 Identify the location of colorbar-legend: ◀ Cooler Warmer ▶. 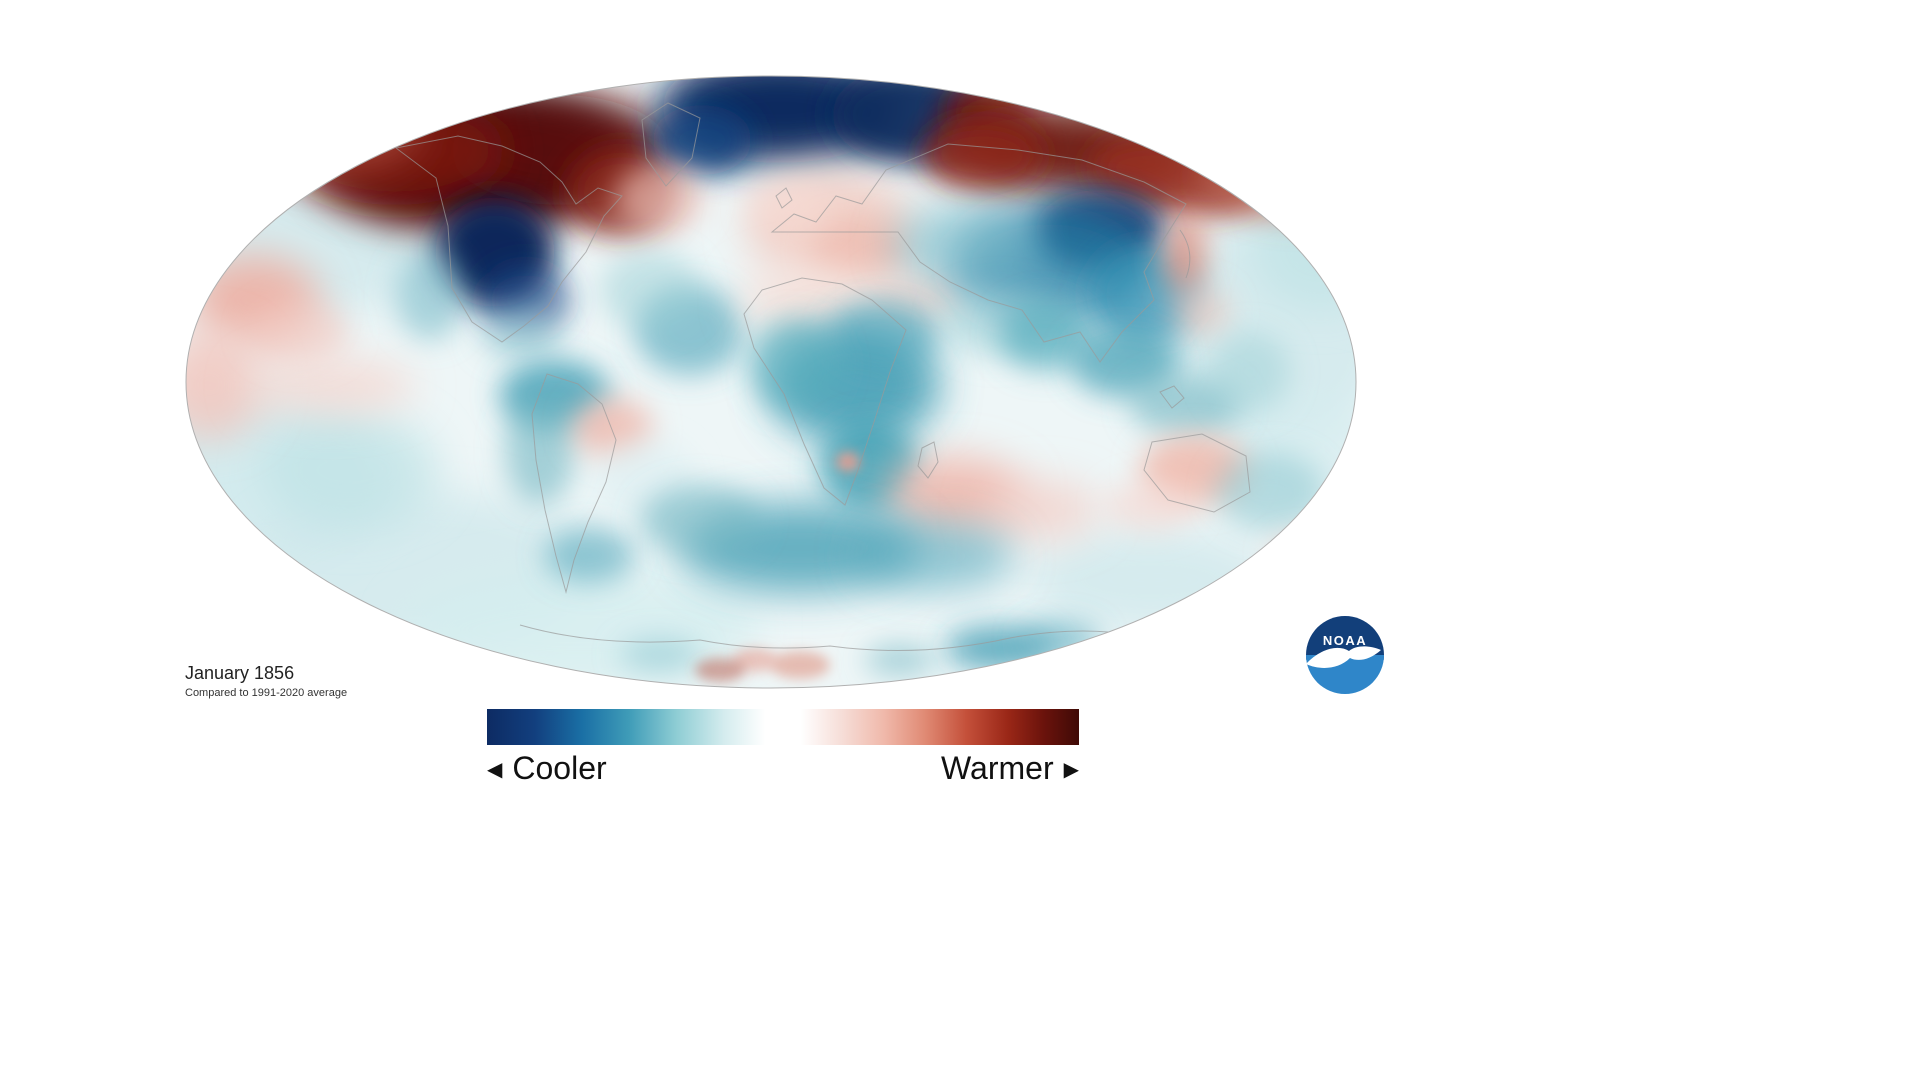
(783, 768).